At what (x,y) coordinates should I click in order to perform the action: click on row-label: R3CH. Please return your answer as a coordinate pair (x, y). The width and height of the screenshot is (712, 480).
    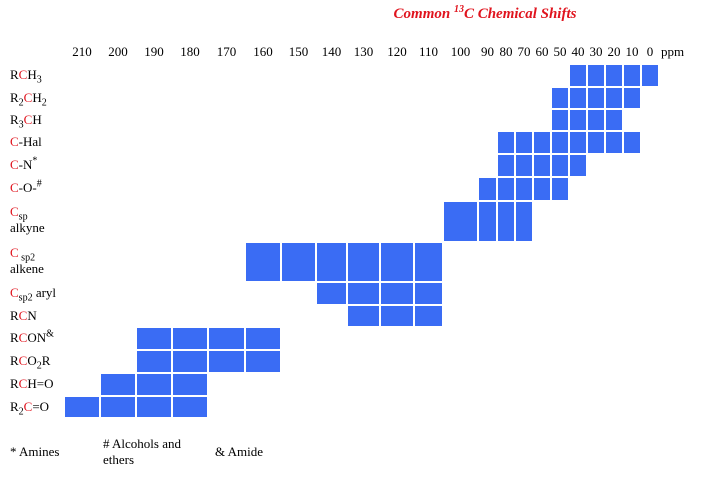
    Looking at the image, I should click on (26, 121).